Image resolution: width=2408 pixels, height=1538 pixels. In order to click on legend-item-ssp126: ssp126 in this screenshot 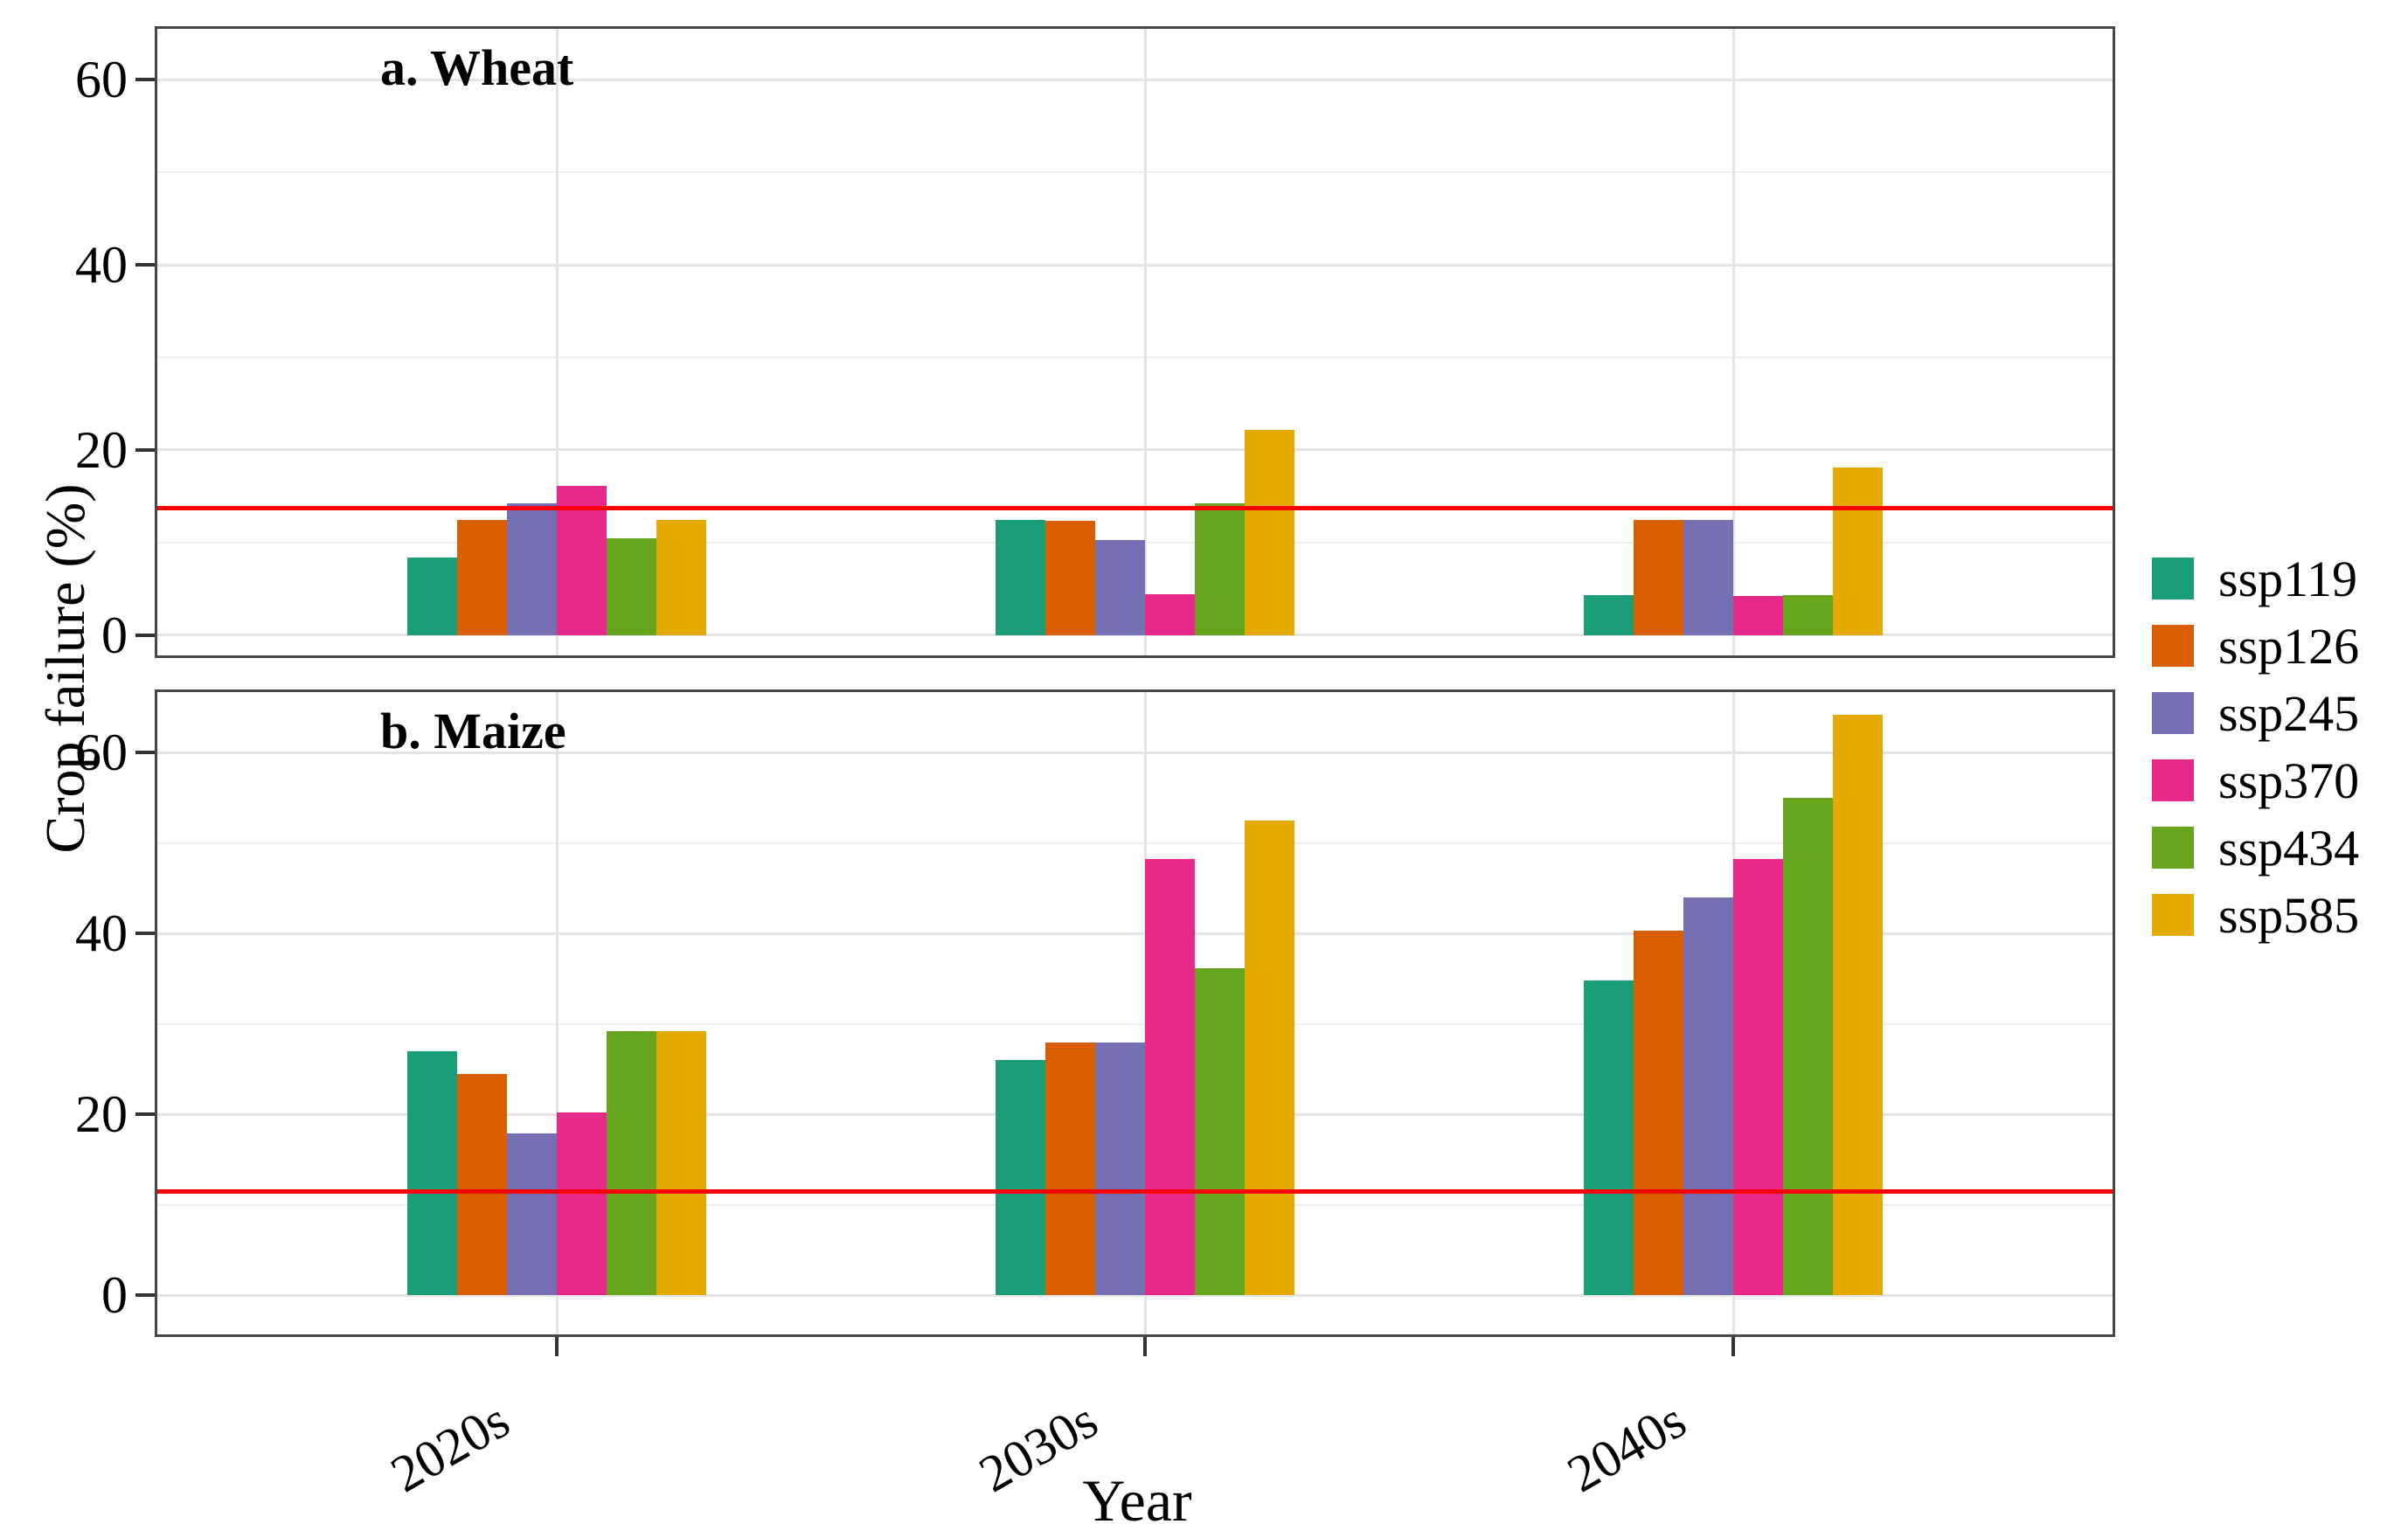, I will do `click(2278, 646)`.